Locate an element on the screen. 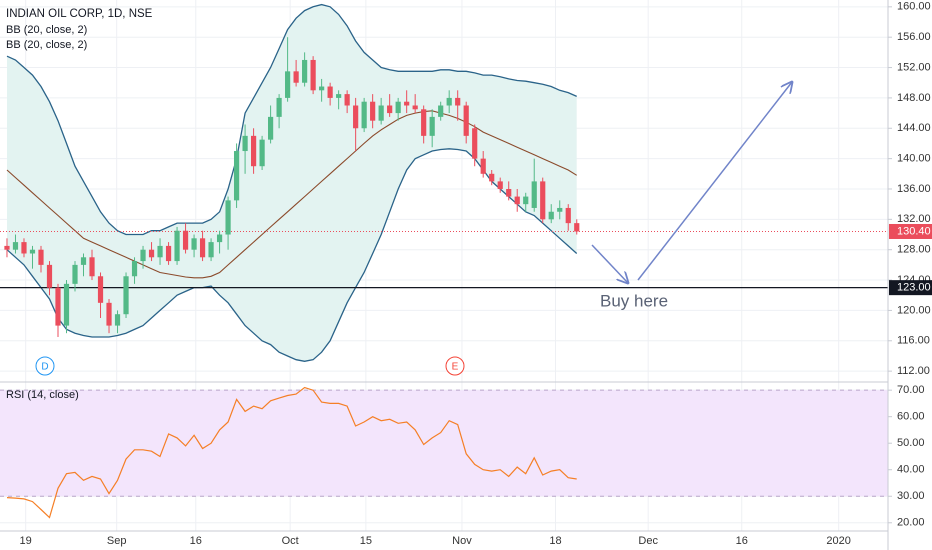 The width and height of the screenshot is (932, 550). y-tick-label: 20.00 is located at coordinates (911, 523).